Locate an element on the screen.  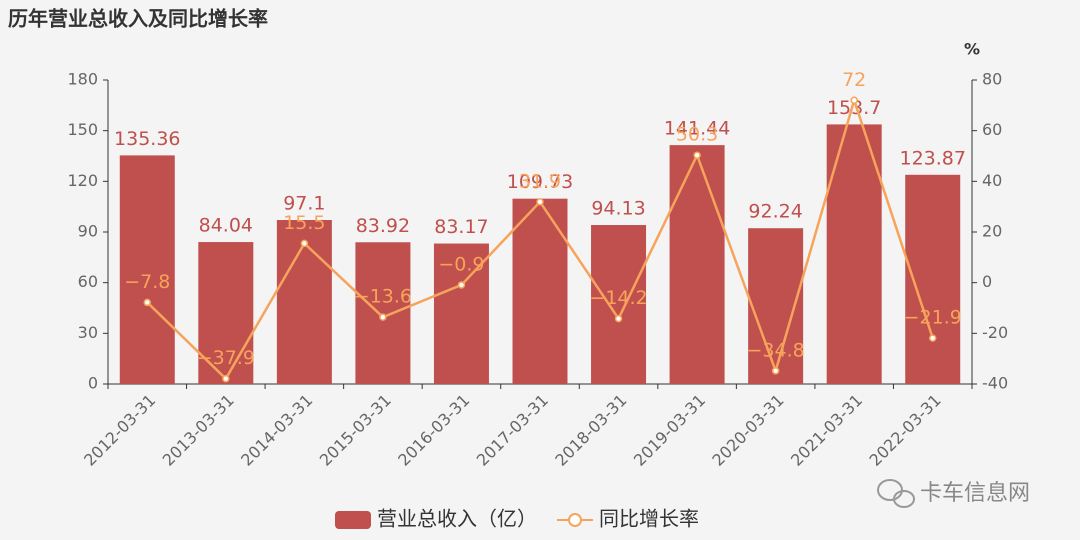
y2-axis-label: % is located at coordinates (972, 49).